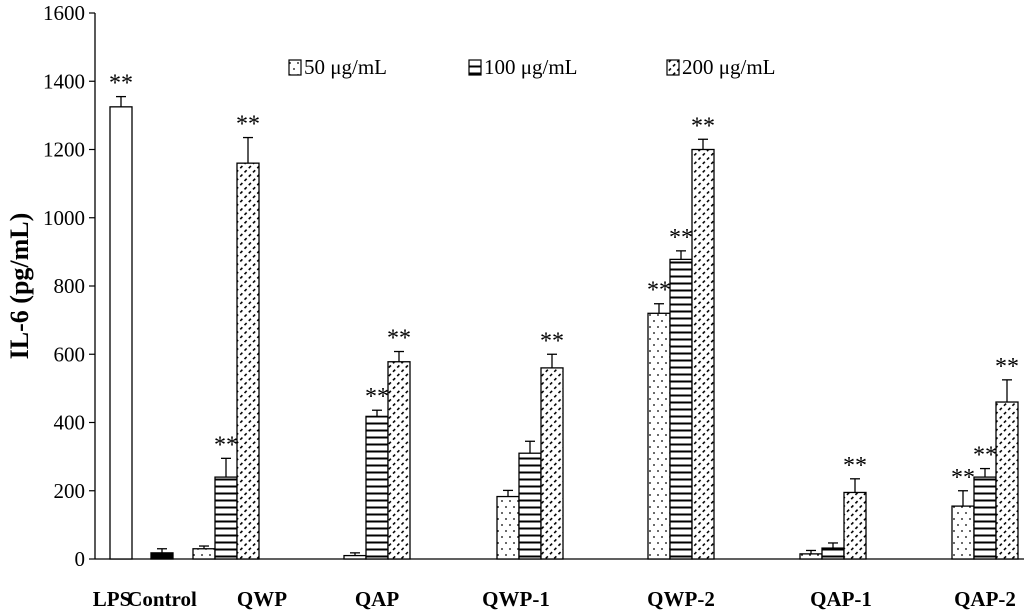 This screenshot has width=1024, height=616. Describe the element at coordinates (530, 506) in the screenshot. I see `bar-qwp-1-s2` at that location.